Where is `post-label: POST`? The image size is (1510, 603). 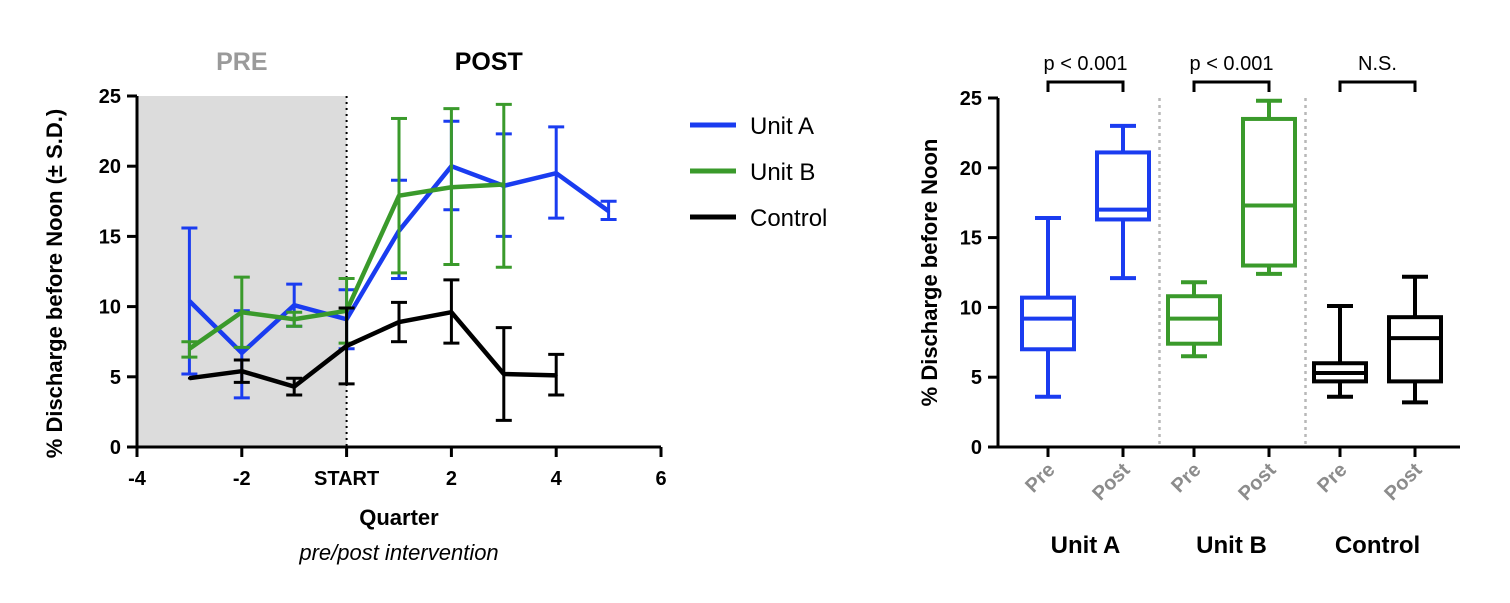 post-label: POST is located at coordinates (489, 62).